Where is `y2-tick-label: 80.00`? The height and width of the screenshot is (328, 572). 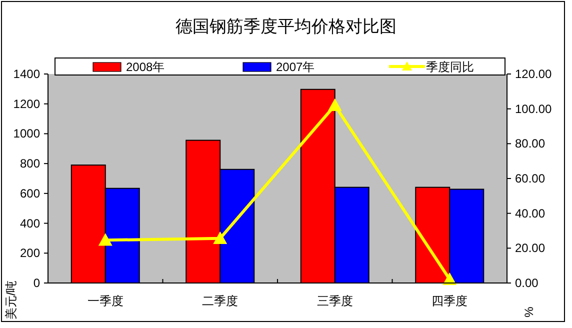 y2-tick-label: 80.00 is located at coordinates (530, 143).